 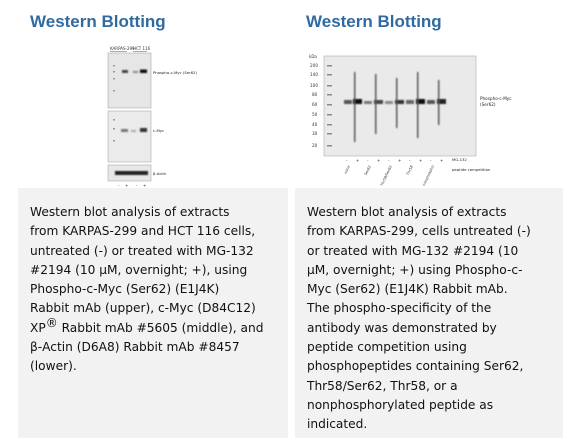 I want to click on right-marker-label: 100, so click(x=314, y=85).